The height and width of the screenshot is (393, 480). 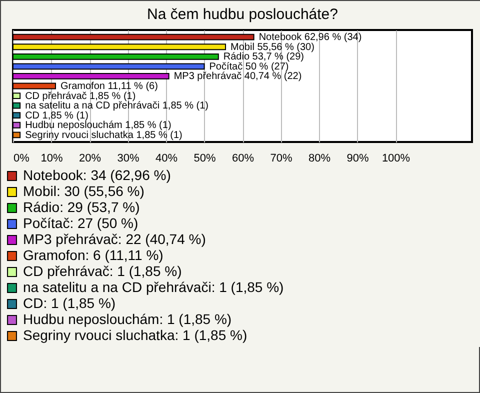 What do you see at coordinates (51, 158) in the screenshot?
I see `x-tick-label: 10%` at bounding box center [51, 158].